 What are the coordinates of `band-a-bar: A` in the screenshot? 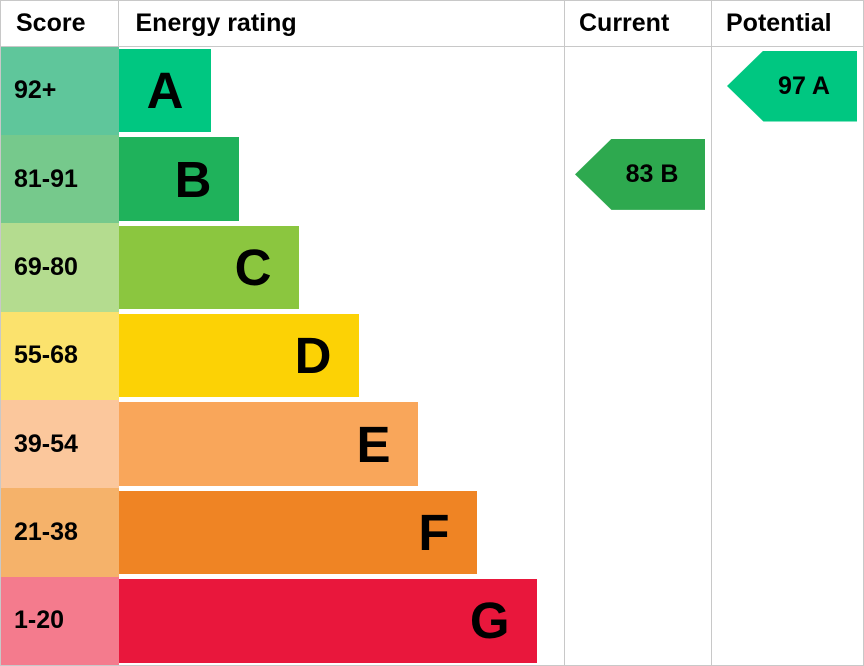 It's located at (164, 91).